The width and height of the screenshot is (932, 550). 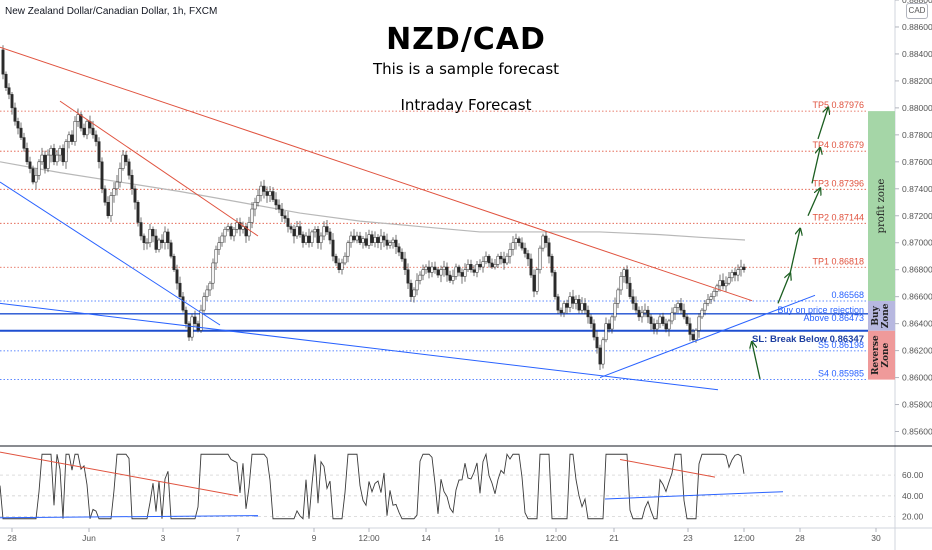 I want to click on time-tick-label: 16, so click(x=499, y=538).